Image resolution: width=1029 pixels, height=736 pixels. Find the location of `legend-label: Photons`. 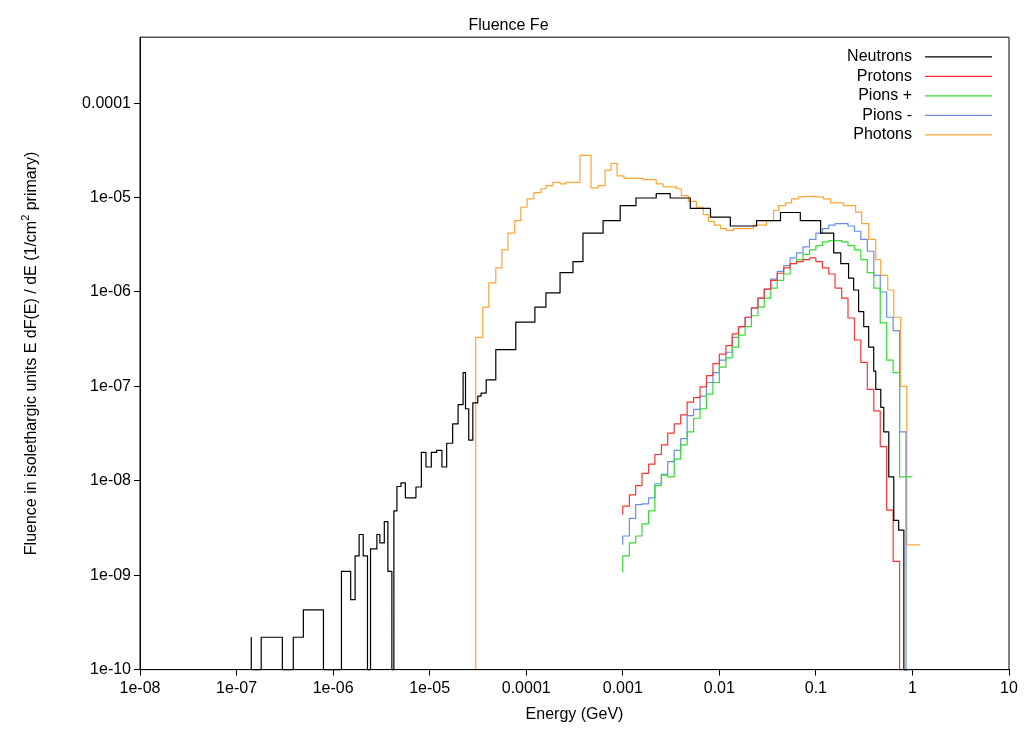

legend-label: Photons is located at coordinates (882, 134).